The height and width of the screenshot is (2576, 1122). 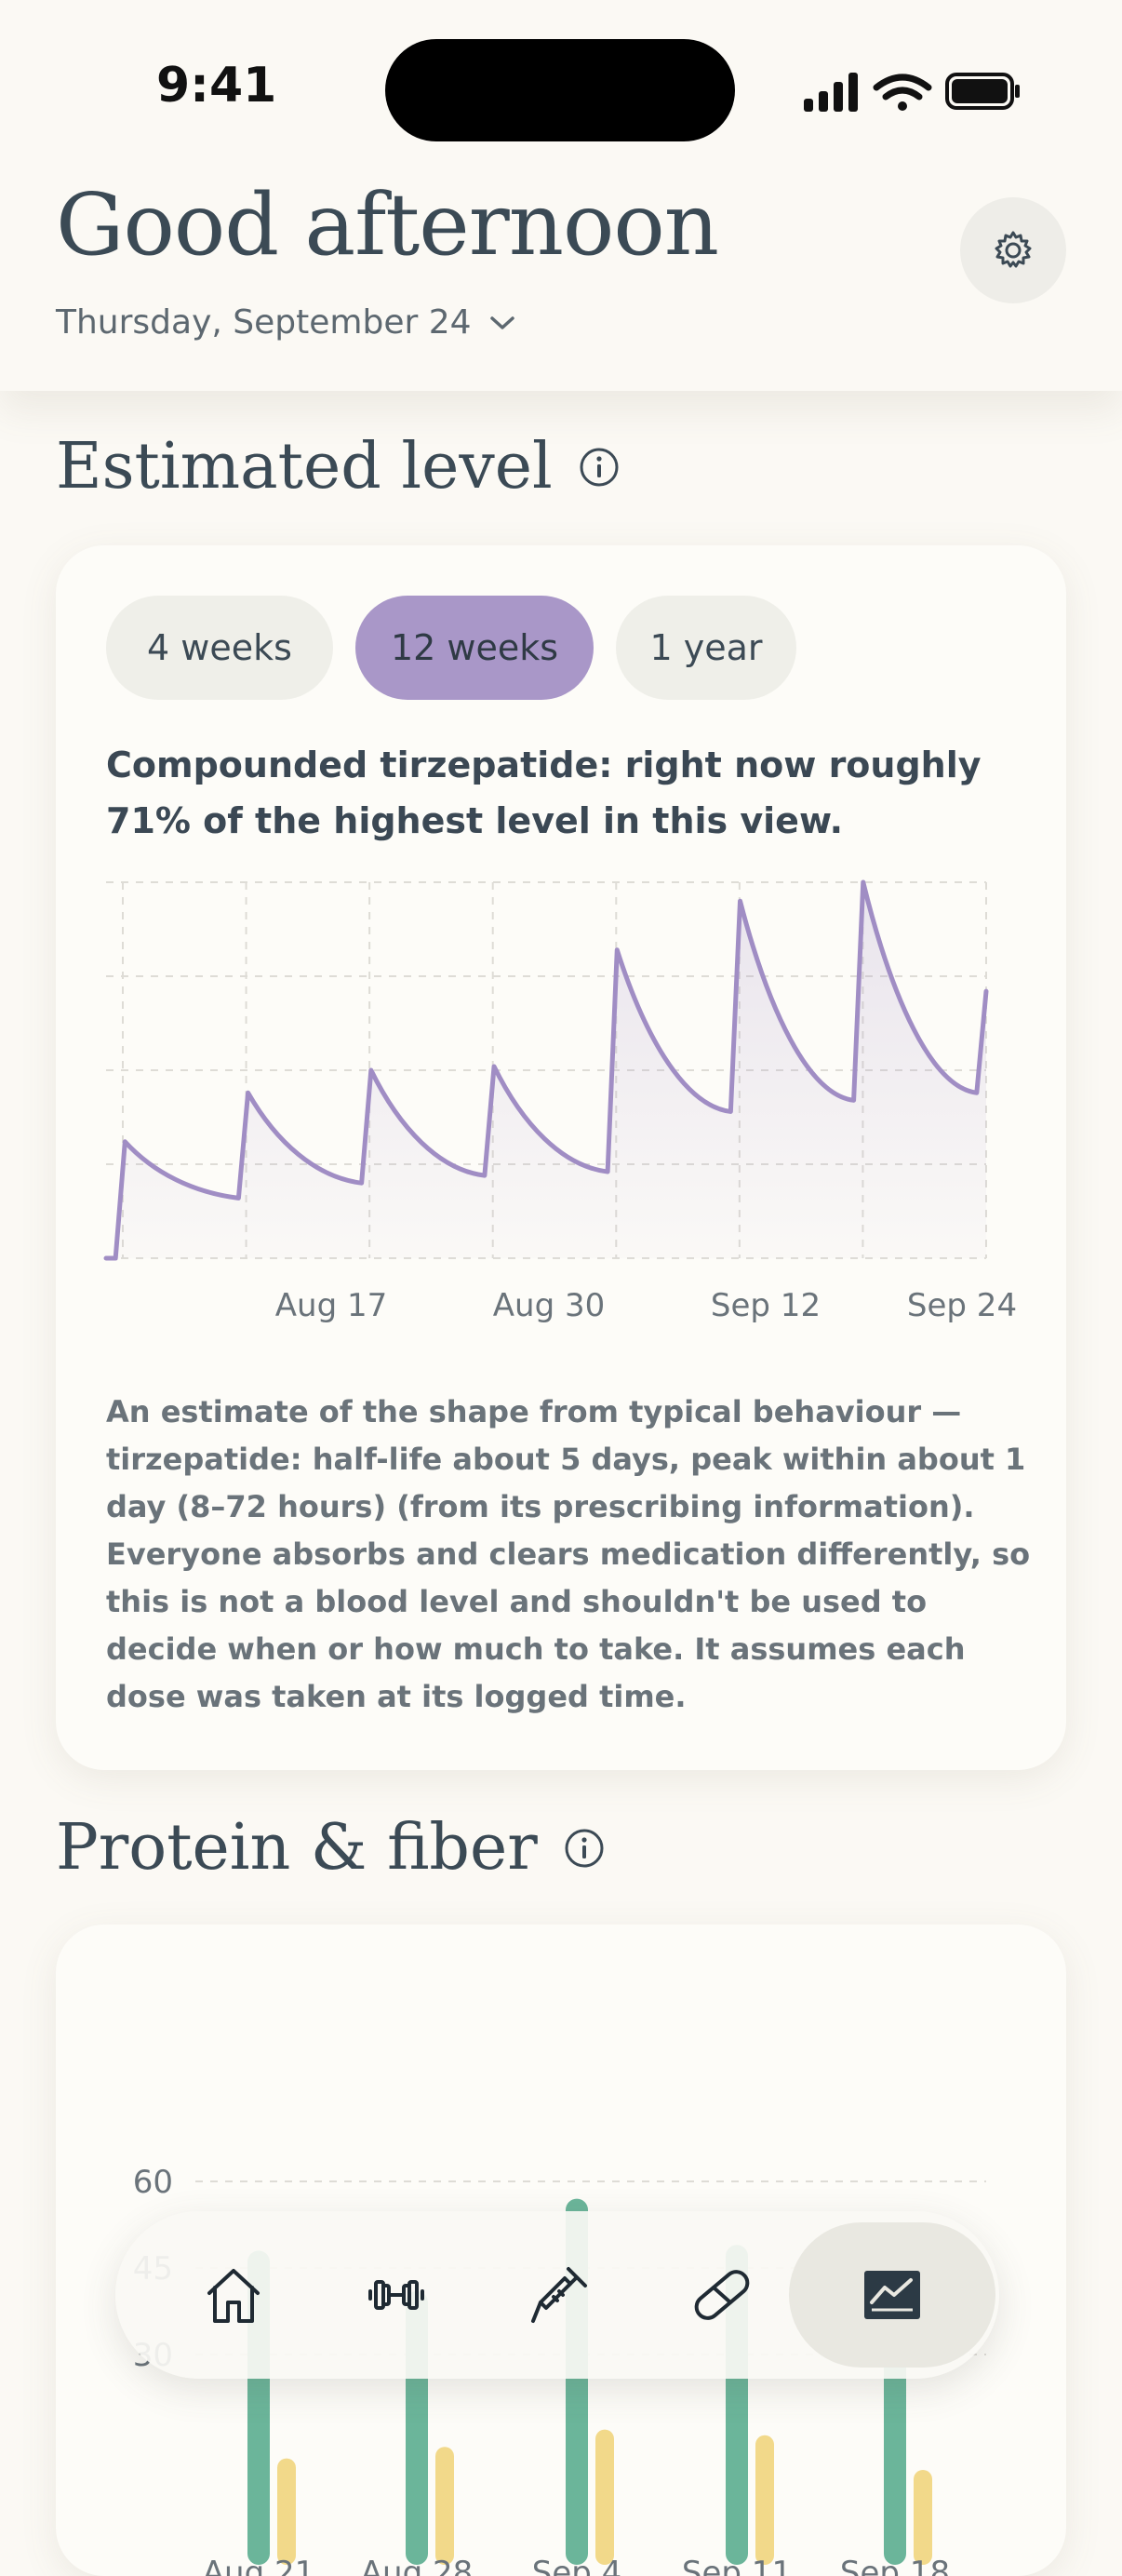 I want to click on status-icons, so click(x=912, y=92).